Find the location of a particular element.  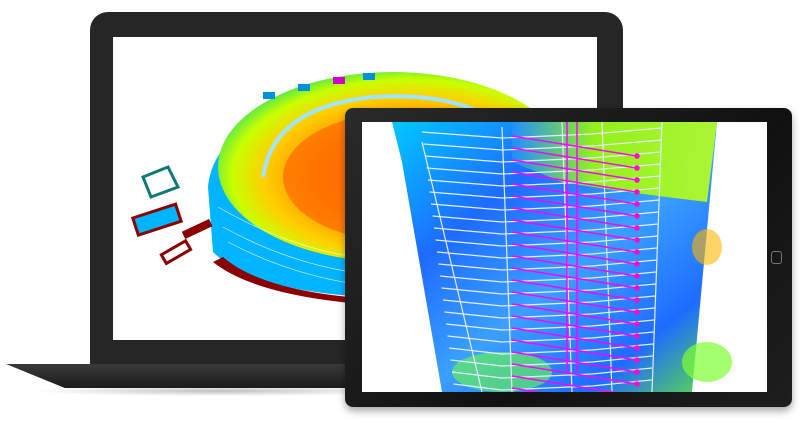

home-button-icon is located at coordinates (776, 257).